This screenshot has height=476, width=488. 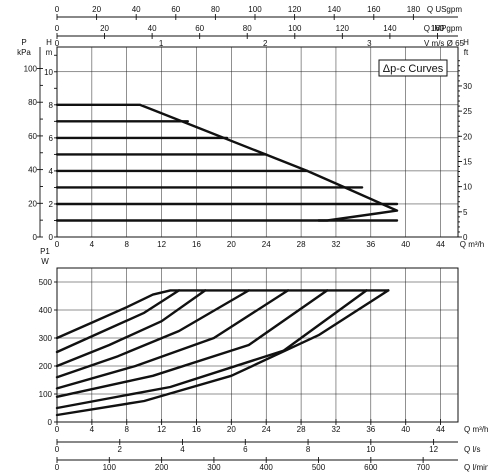 I want to click on head-ft-tick-label-30: 30, so click(x=467, y=86).